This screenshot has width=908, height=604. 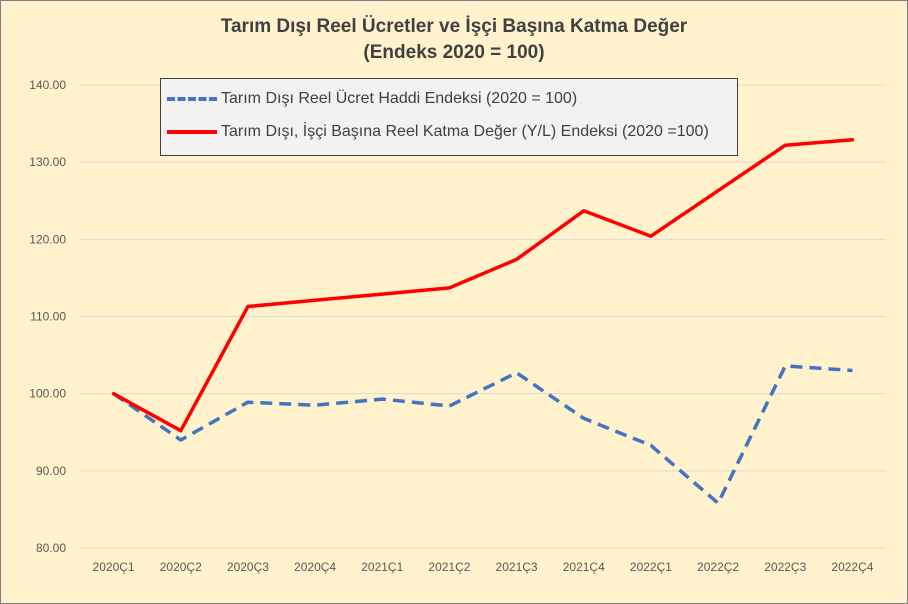 What do you see at coordinates (51, 548) in the screenshot?
I see `y-tick-label: 80.00` at bounding box center [51, 548].